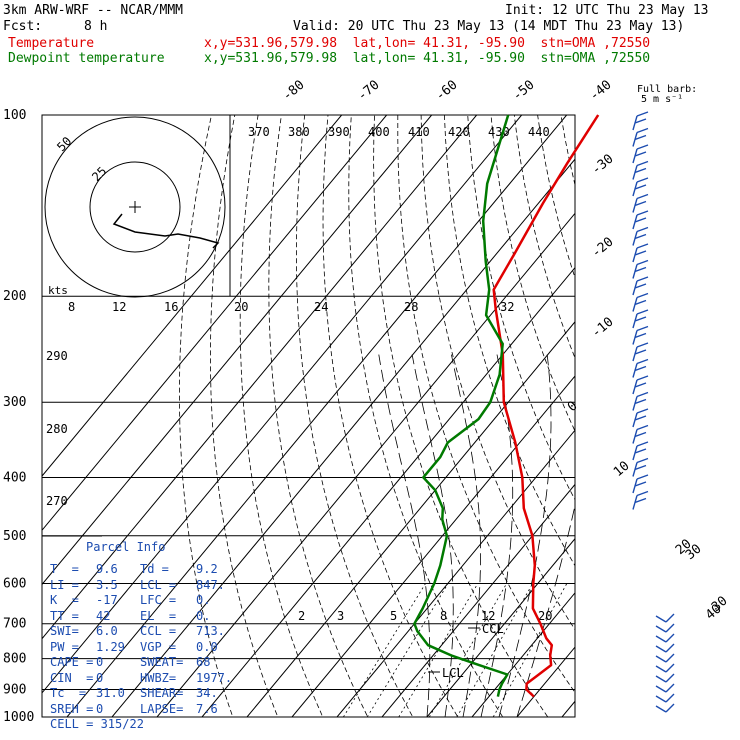 The width and height of the screenshot is (740, 740). What do you see at coordinates (379, 132) in the screenshot?
I see `theta-e-label: 400` at bounding box center [379, 132].